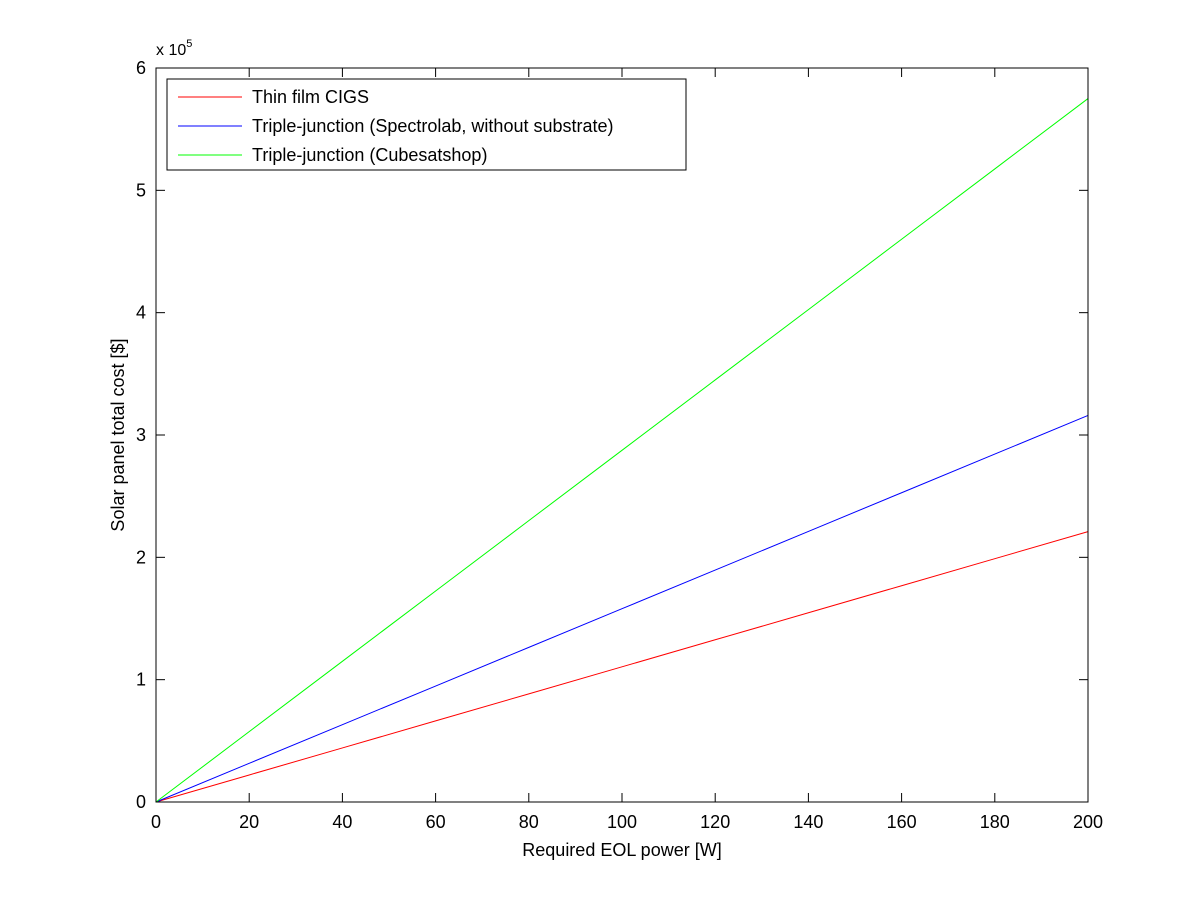  I want to click on x-tick-label: 200, so click(1088, 822).